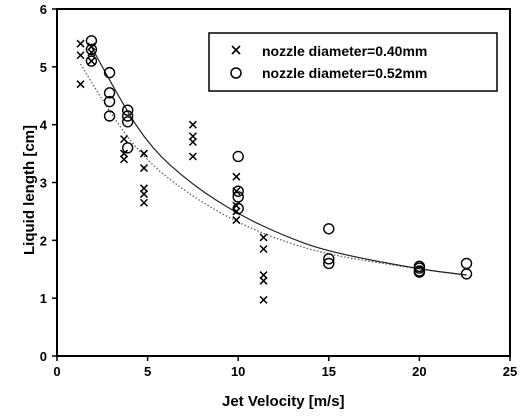  What do you see at coordinates (238, 371) in the screenshot?
I see `x-tick-label: 10` at bounding box center [238, 371].